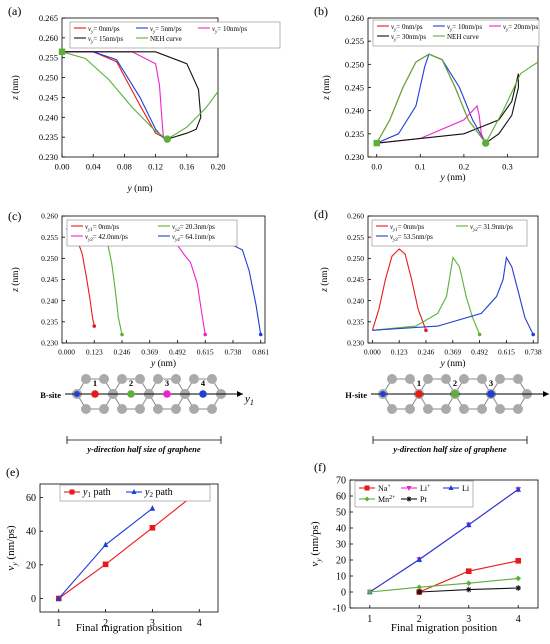  I want to click on y-tick-label: 20, so click(31, 565).